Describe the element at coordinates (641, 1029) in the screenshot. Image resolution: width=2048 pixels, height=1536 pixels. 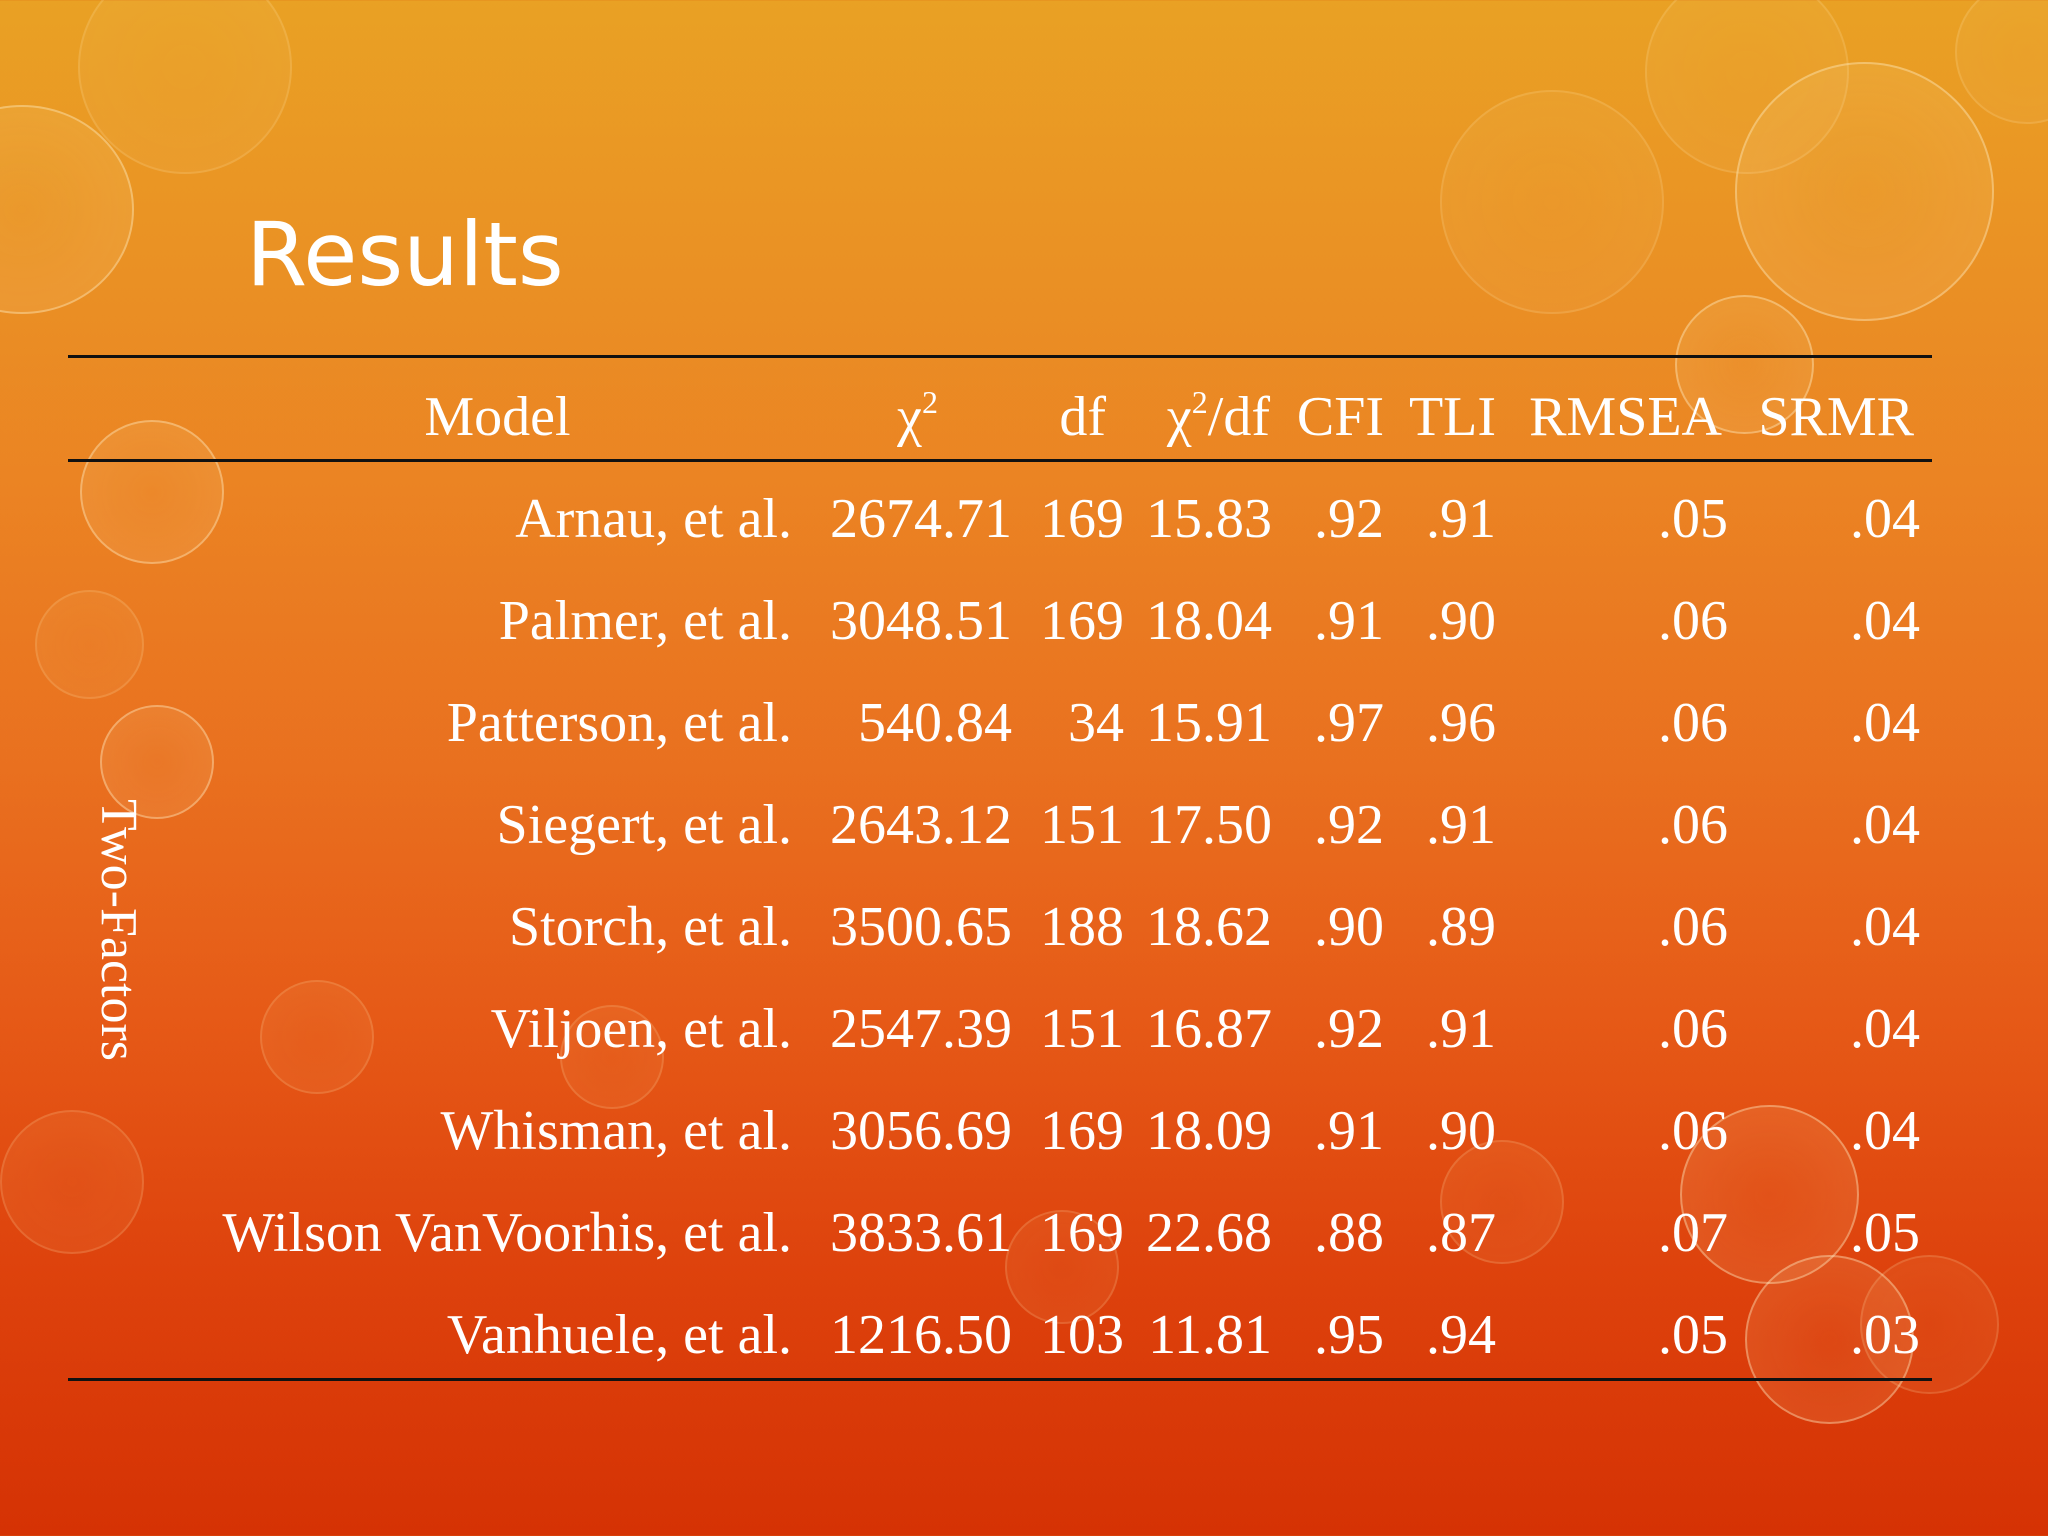
I see `cell-model: Viljoen, et al.` at that location.